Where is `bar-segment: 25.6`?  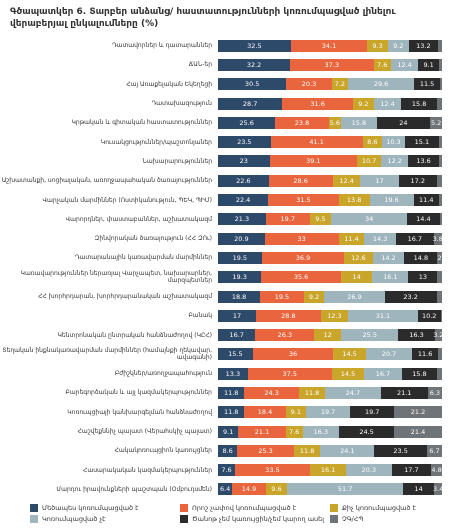
bar-segment: 25.6 is located at coordinates (247, 122).